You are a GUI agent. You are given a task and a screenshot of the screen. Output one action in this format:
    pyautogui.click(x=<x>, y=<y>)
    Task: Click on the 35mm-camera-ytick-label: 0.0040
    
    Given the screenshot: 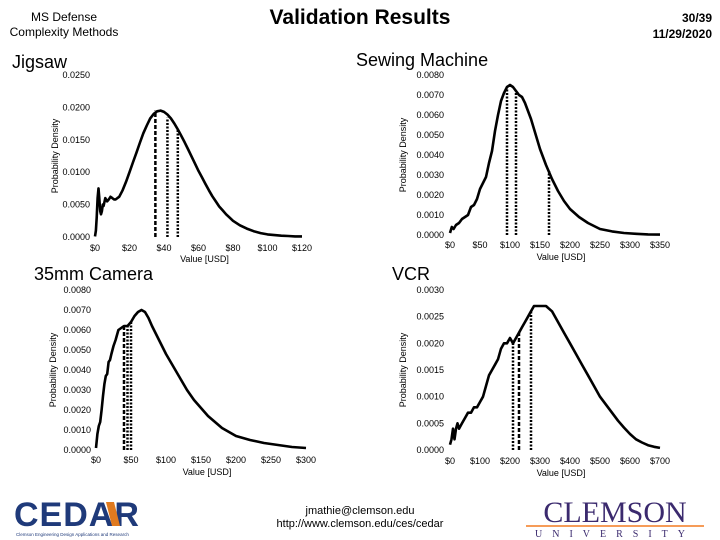 What is the action you would take?
    pyautogui.click(x=77, y=370)
    